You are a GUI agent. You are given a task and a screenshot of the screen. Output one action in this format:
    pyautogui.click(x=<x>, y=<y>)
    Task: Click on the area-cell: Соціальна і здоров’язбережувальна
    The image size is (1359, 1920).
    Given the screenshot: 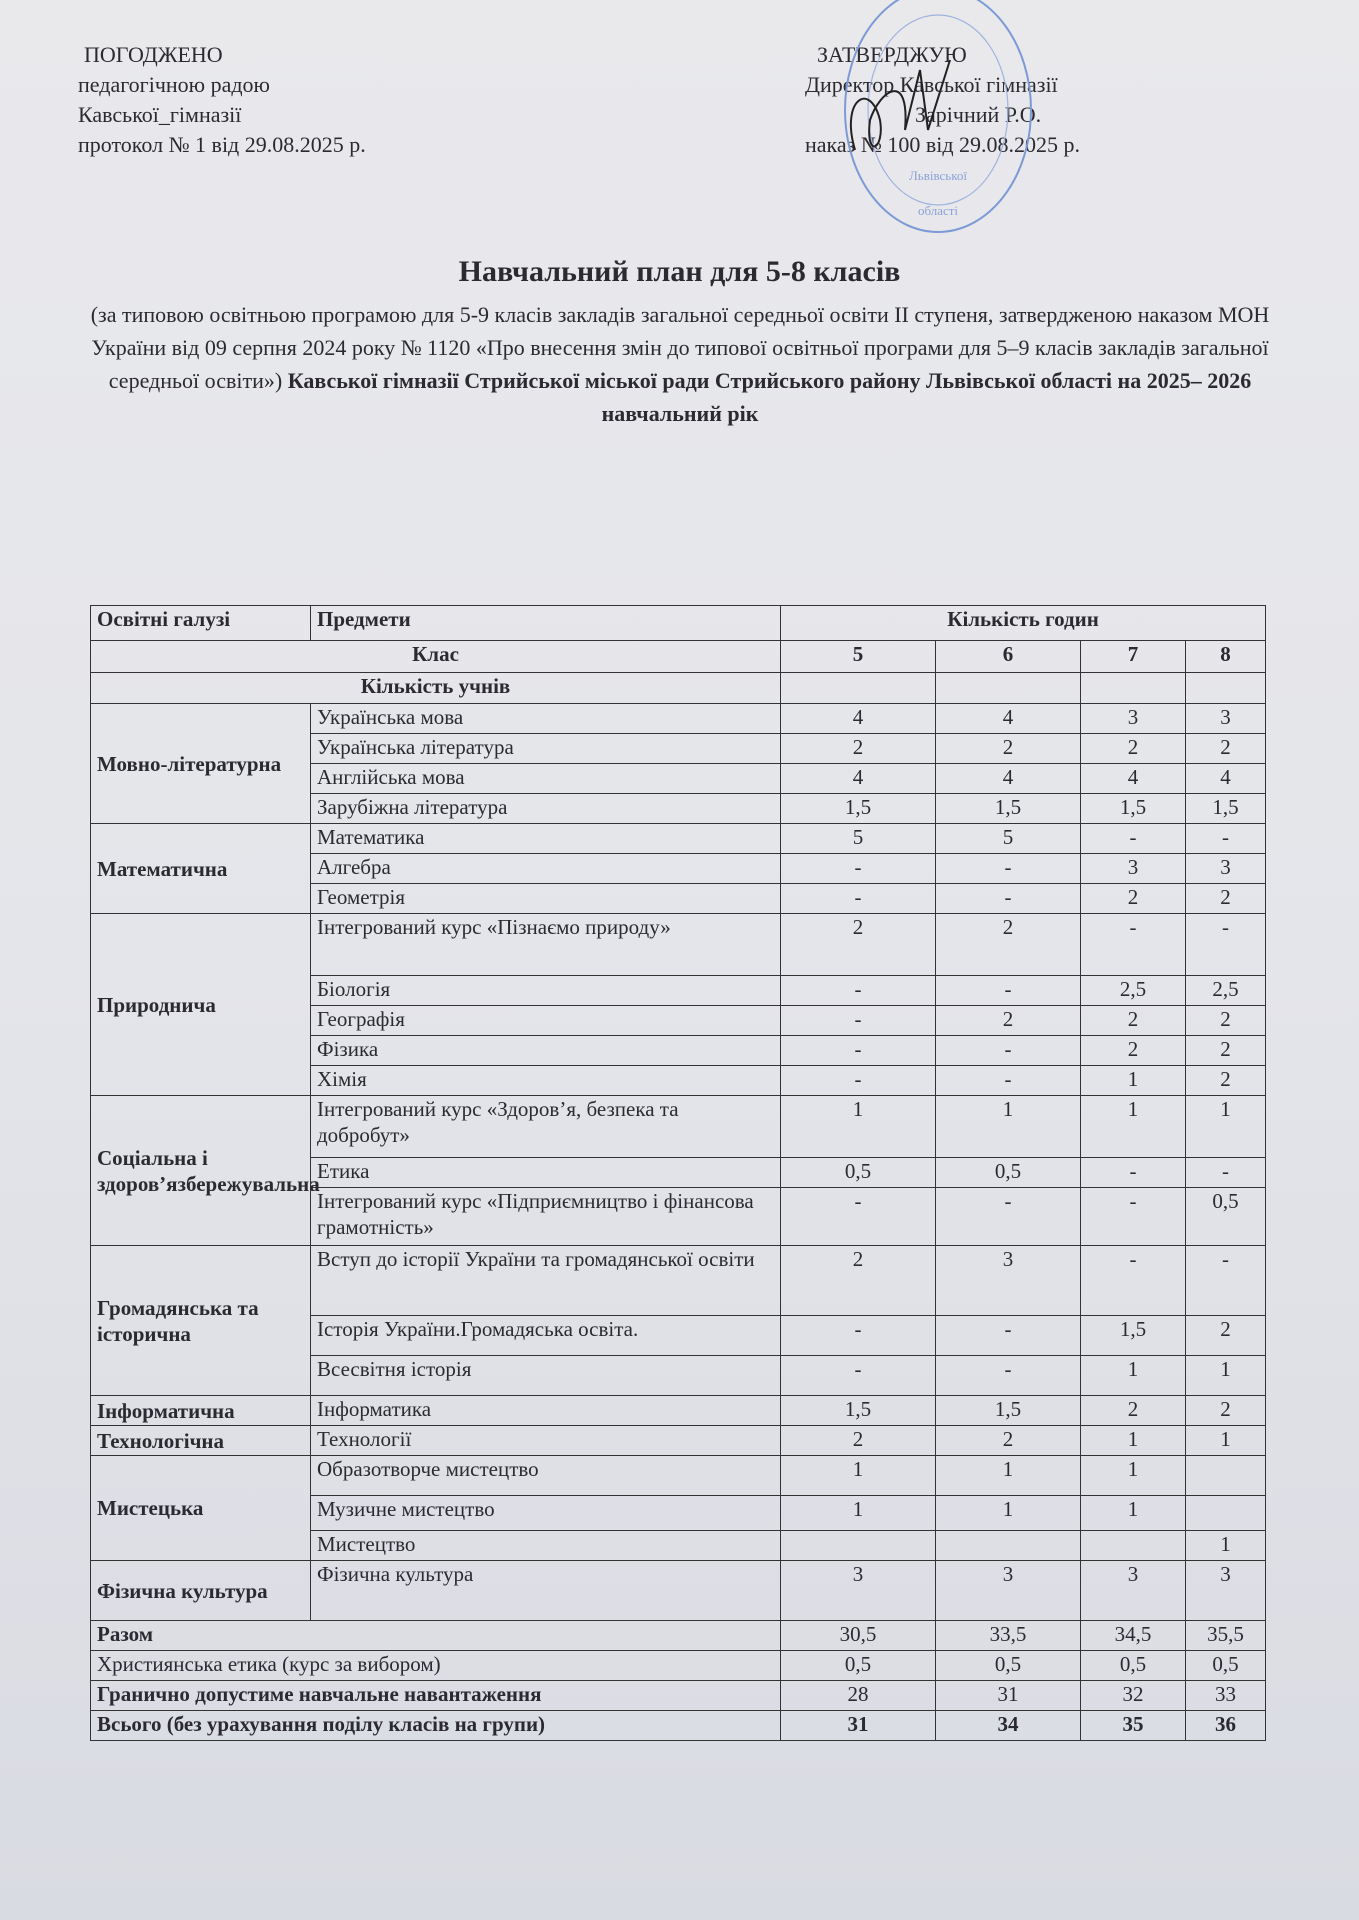 What is the action you would take?
    pyautogui.click(x=205, y=1170)
    